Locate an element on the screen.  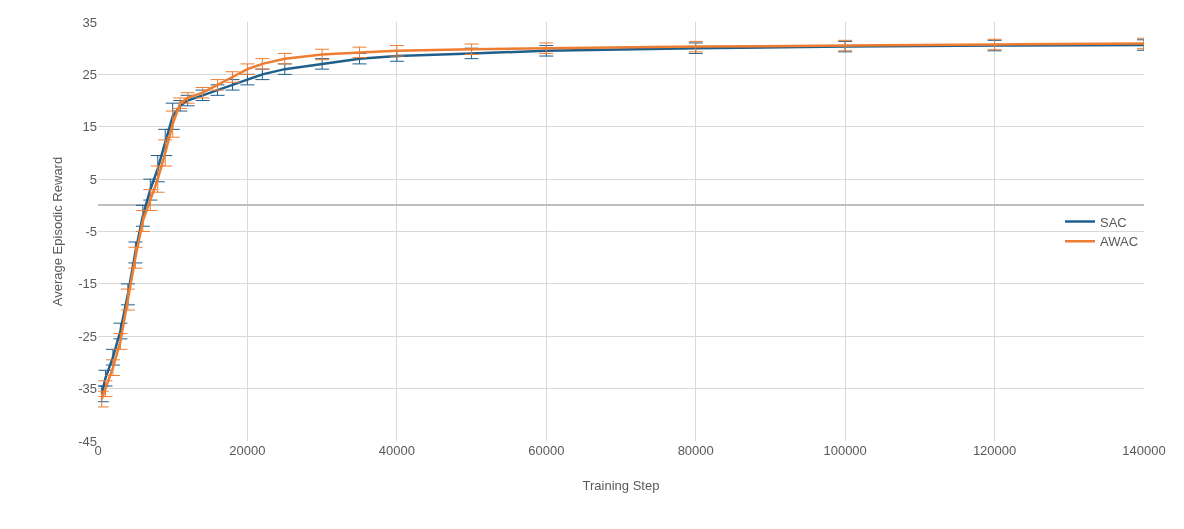
y-tick-label: 25 is located at coordinates (89, 74).